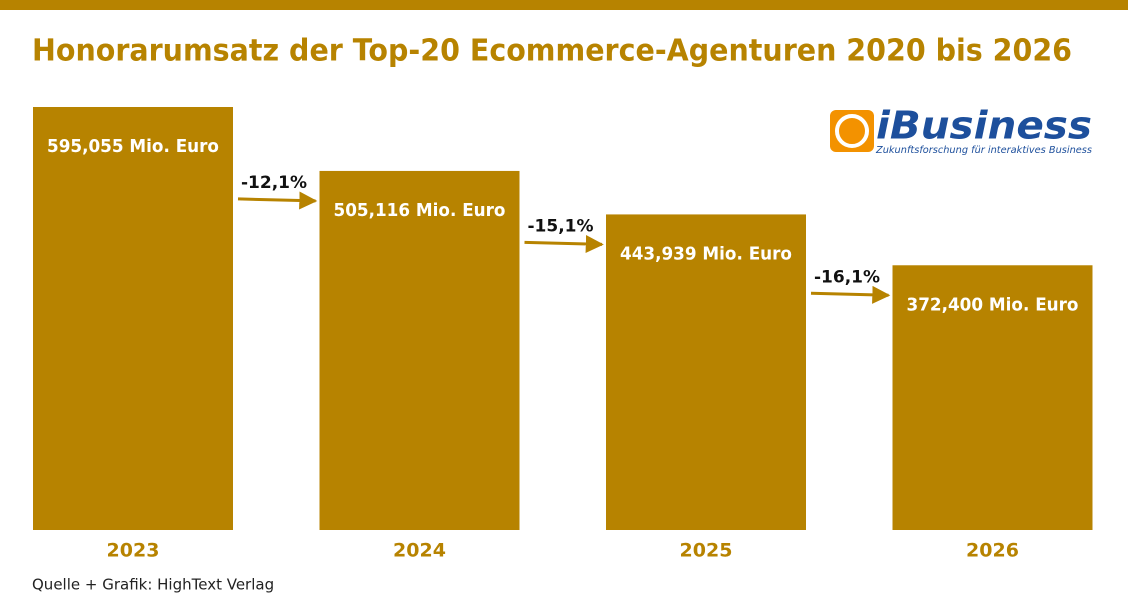  Describe the element at coordinates (993, 304) in the screenshot. I see `value-label: 372,400 Mio. Euro` at that location.